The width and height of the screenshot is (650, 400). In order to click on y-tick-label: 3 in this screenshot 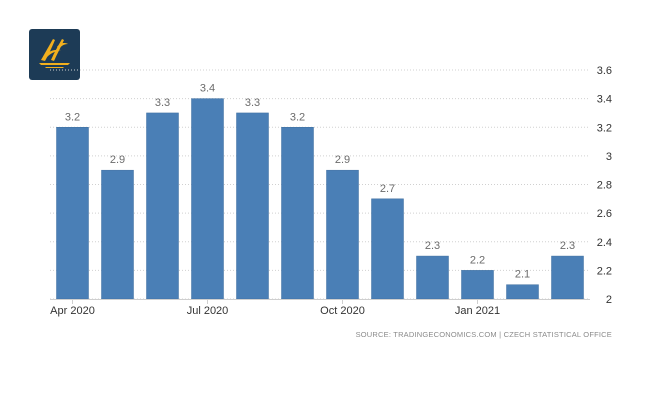, I will do `click(609, 157)`.